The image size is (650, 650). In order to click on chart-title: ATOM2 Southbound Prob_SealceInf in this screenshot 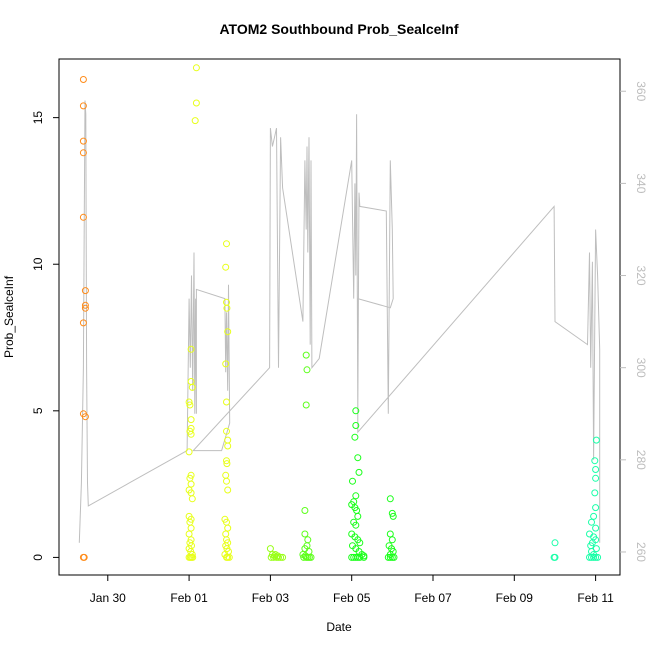, I will do `click(338, 29)`.